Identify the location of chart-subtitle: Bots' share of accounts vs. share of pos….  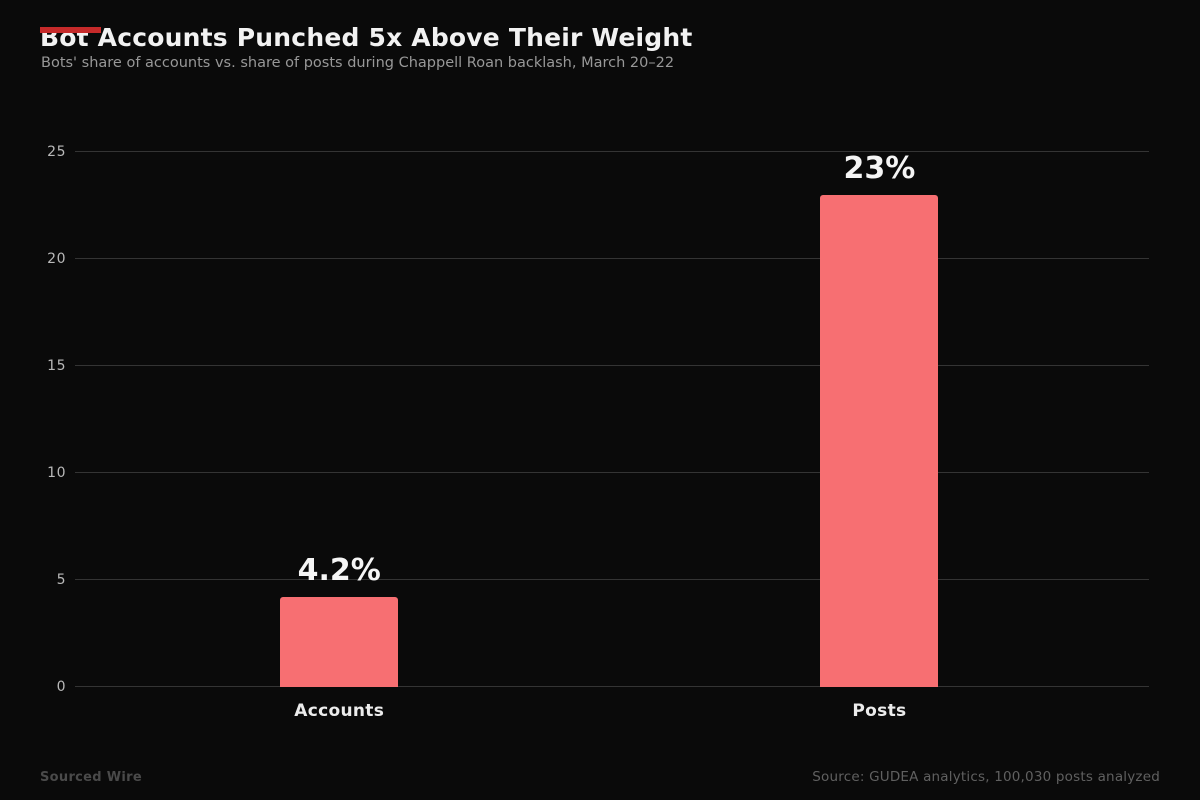
(358, 63).